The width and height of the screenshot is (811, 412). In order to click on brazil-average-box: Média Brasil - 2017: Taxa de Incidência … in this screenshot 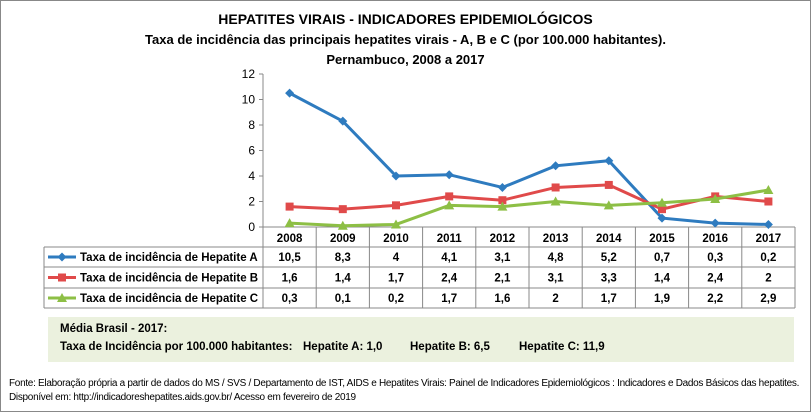, I will do `click(421, 339)`.